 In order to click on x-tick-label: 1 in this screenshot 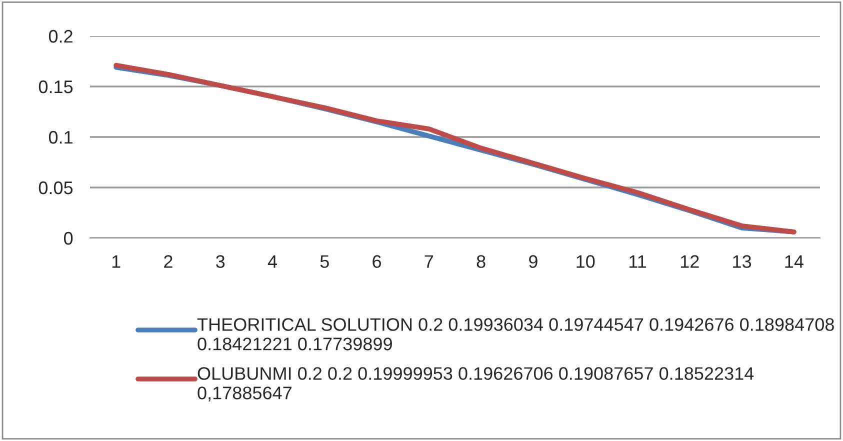, I will do `click(116, 261)`.